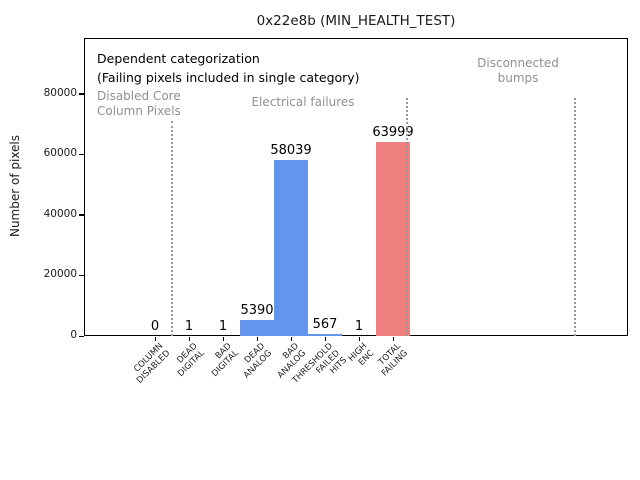  What do you see at coordinates (139, 103) in the screenshot?
I see `annotation: Disabled Core Column Pixels` at bounding box center [139, 103].